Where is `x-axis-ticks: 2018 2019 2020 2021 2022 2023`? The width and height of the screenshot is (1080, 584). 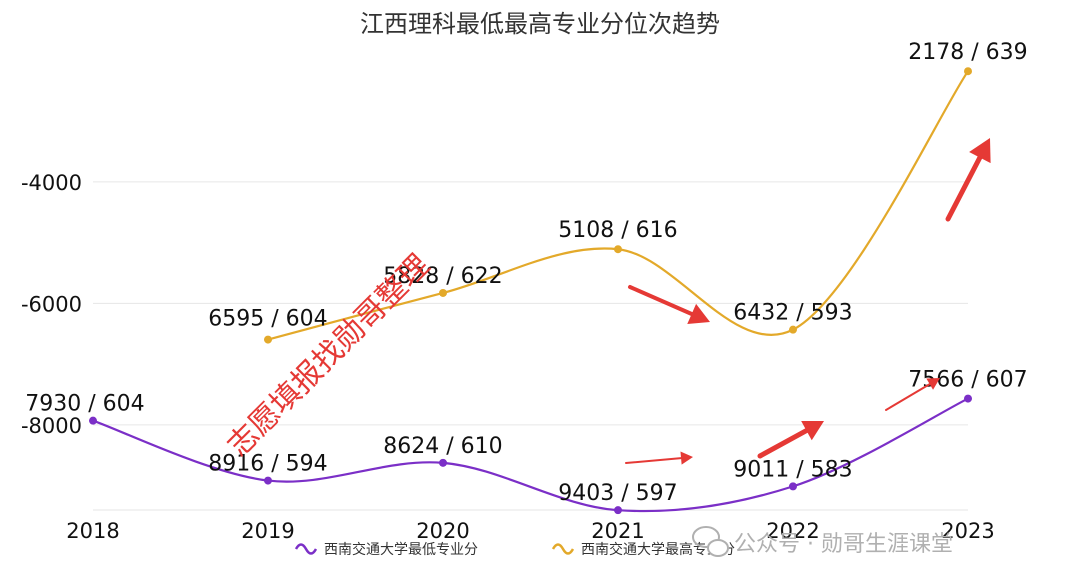 x-axis-ticks: 2018 2019 2020 2021 2022 2023 is located at coordinates (530, 531).